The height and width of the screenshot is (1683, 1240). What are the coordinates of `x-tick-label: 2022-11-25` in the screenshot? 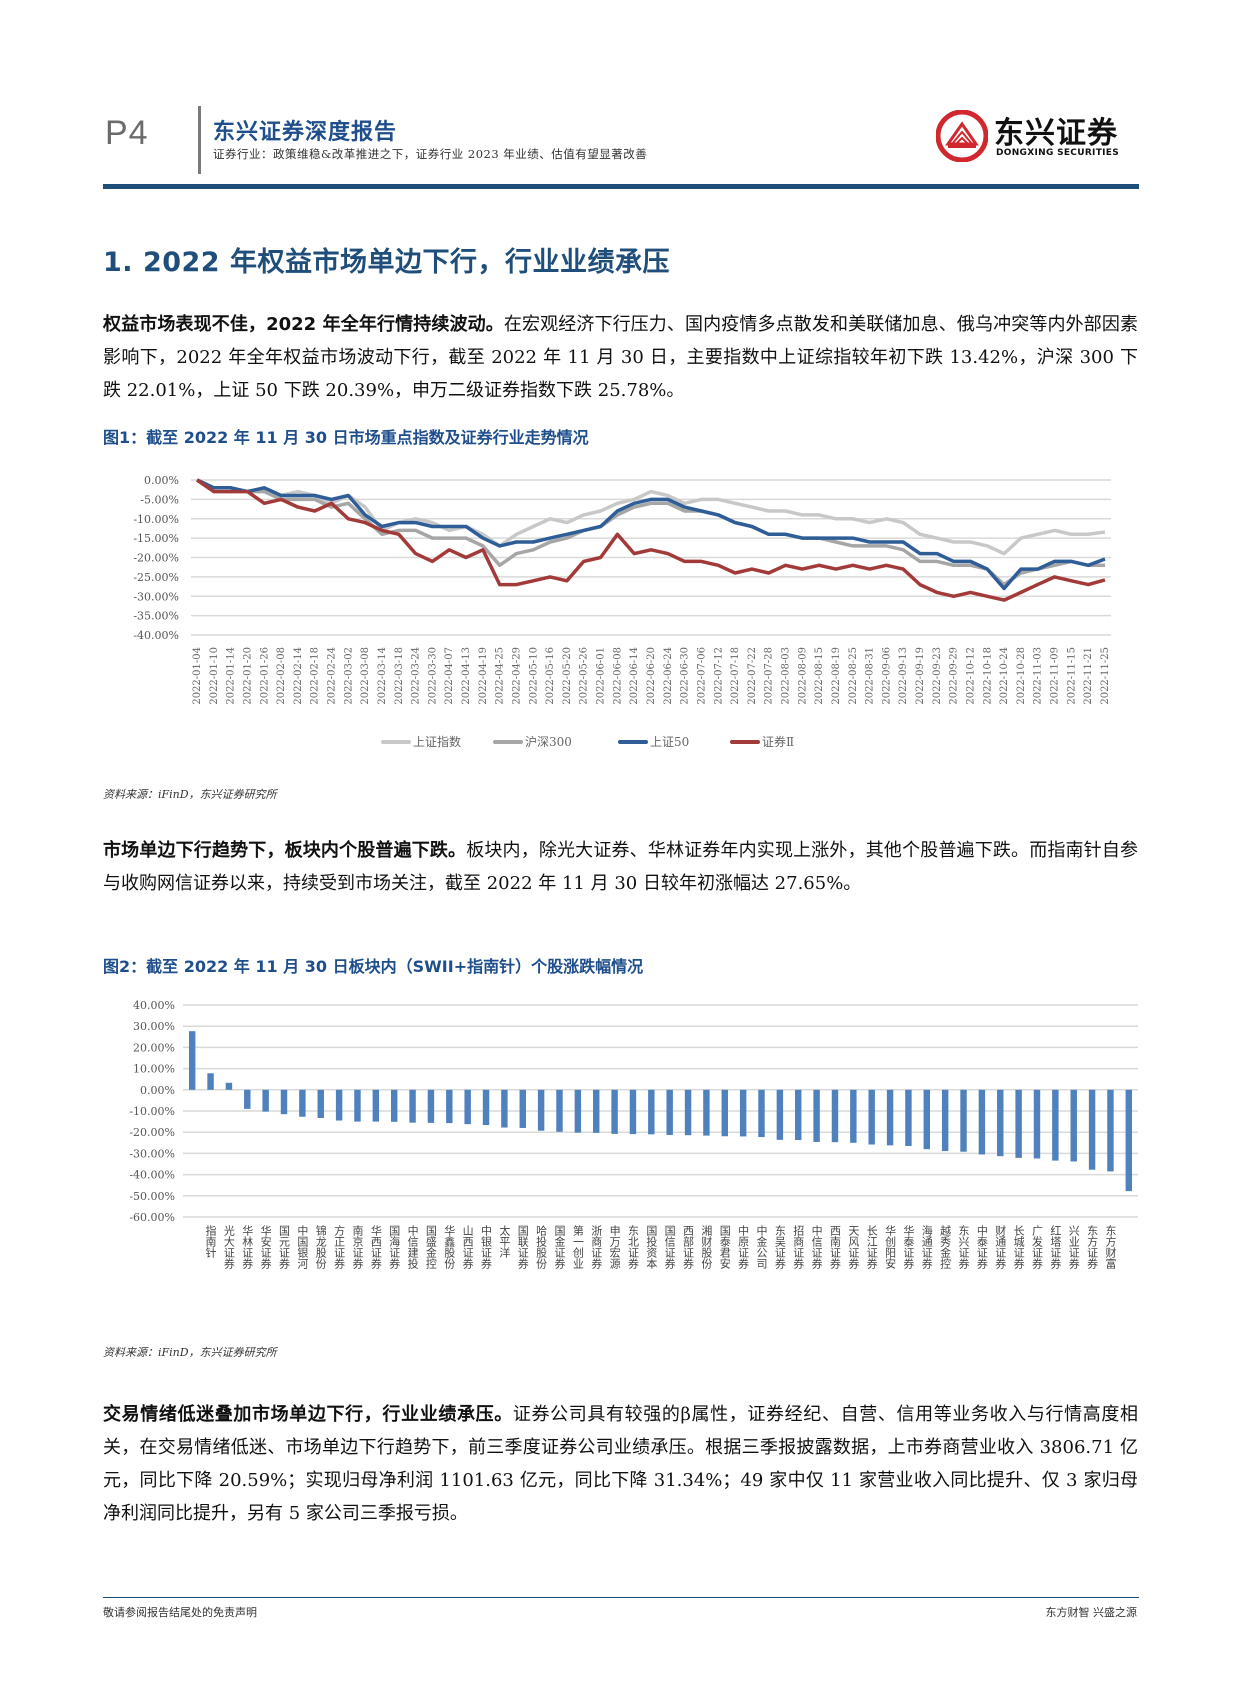 It's located at (1105, 676).